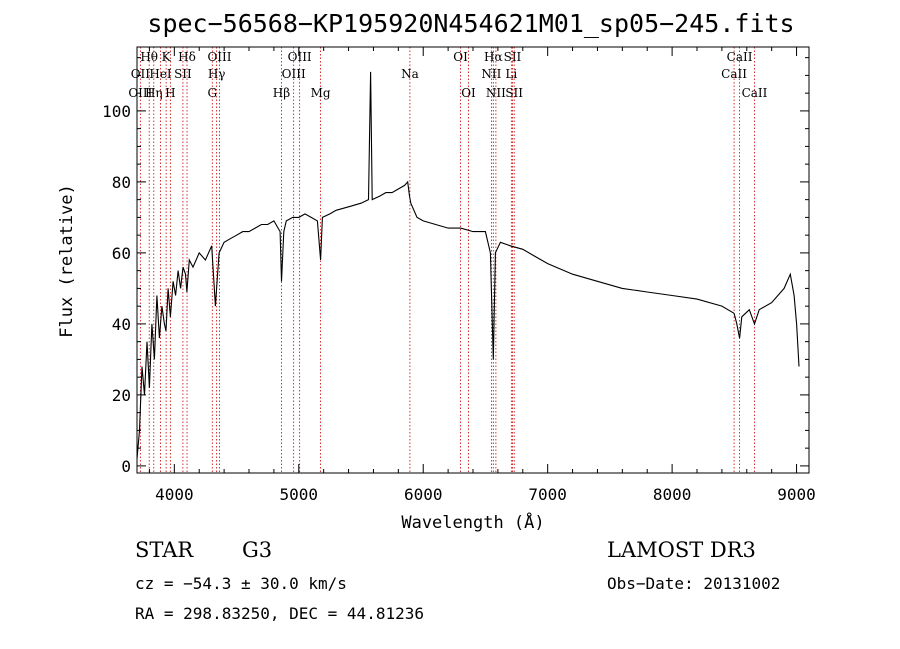  Describe the element at coordinates (423, 494) in the screenshot. I see `x-tick-label: 6000` at that location.